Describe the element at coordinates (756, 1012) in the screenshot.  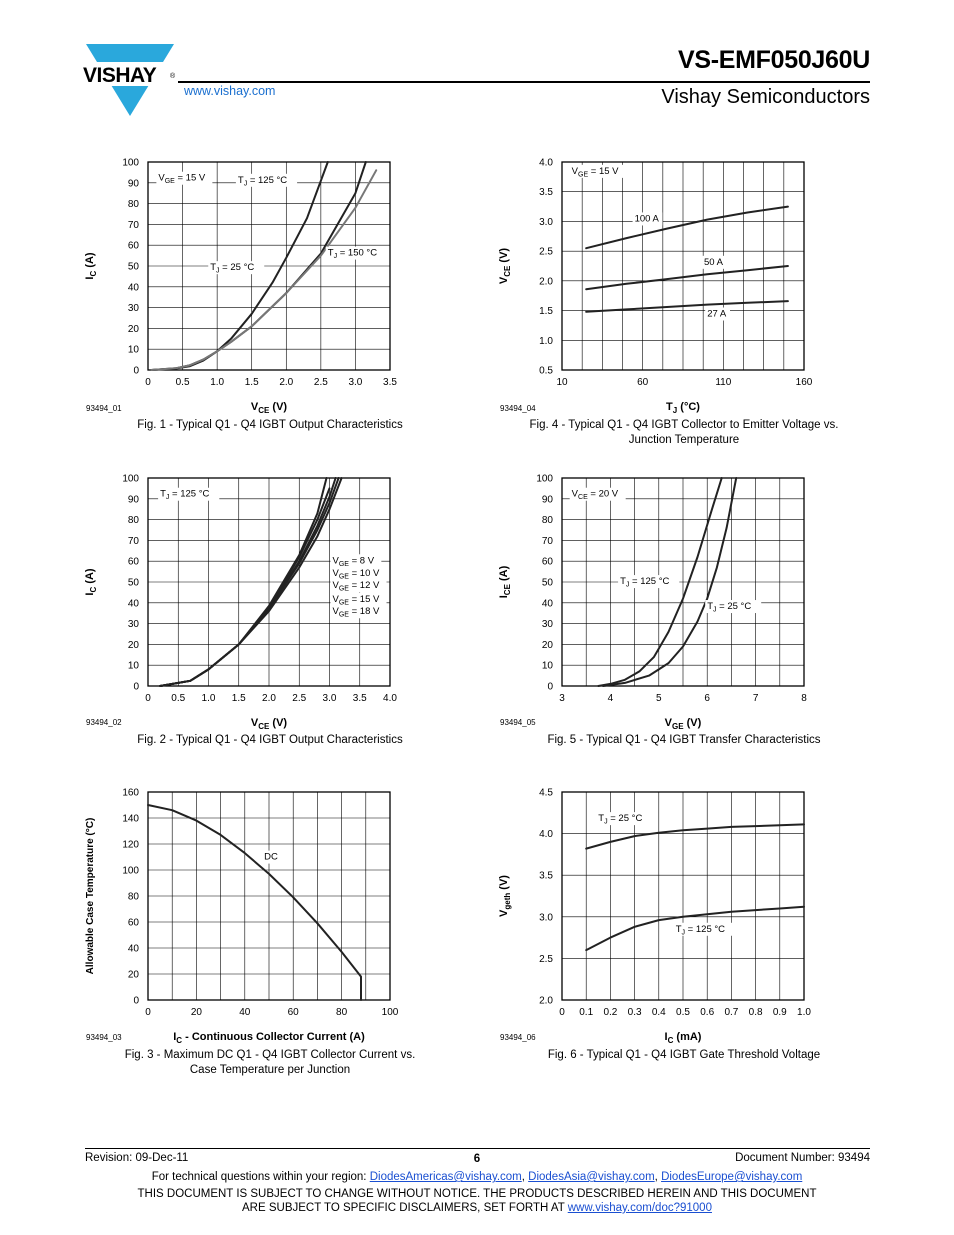
I see `x-tick-label: 0.8` at that location.